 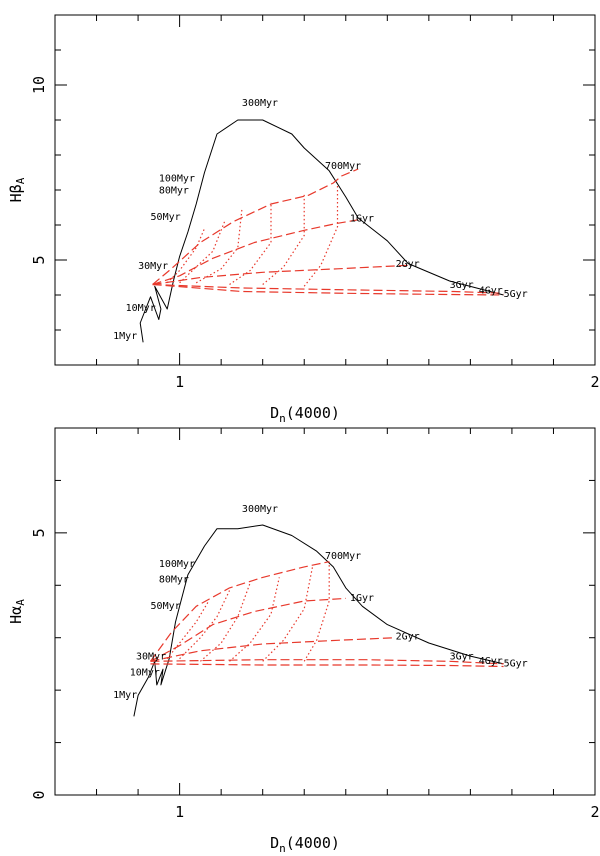 I want to click on y-tick-label: 10, so click(x=39, y=85).